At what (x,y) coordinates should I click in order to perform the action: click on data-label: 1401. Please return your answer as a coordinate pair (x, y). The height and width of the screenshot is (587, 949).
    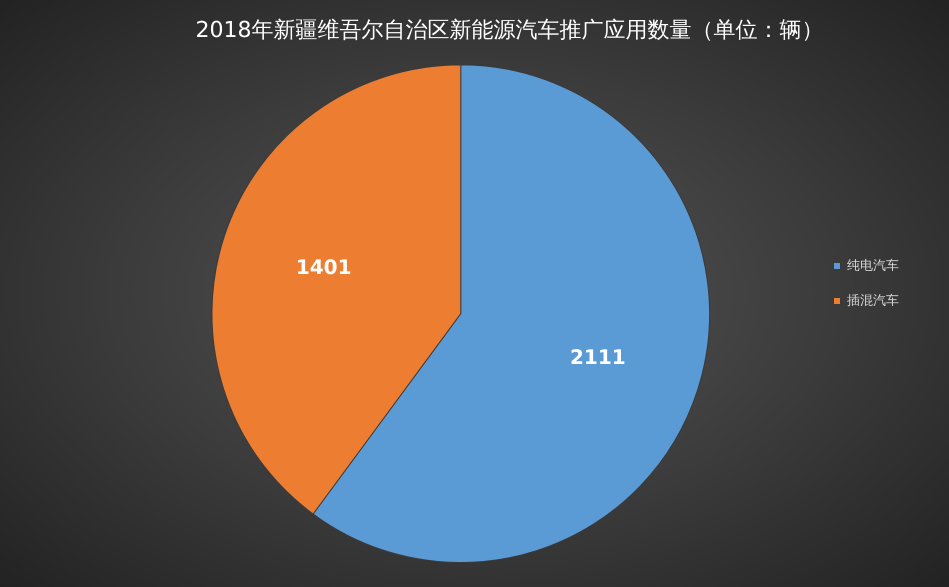
    Looking at the image, I should click on (324, 266).